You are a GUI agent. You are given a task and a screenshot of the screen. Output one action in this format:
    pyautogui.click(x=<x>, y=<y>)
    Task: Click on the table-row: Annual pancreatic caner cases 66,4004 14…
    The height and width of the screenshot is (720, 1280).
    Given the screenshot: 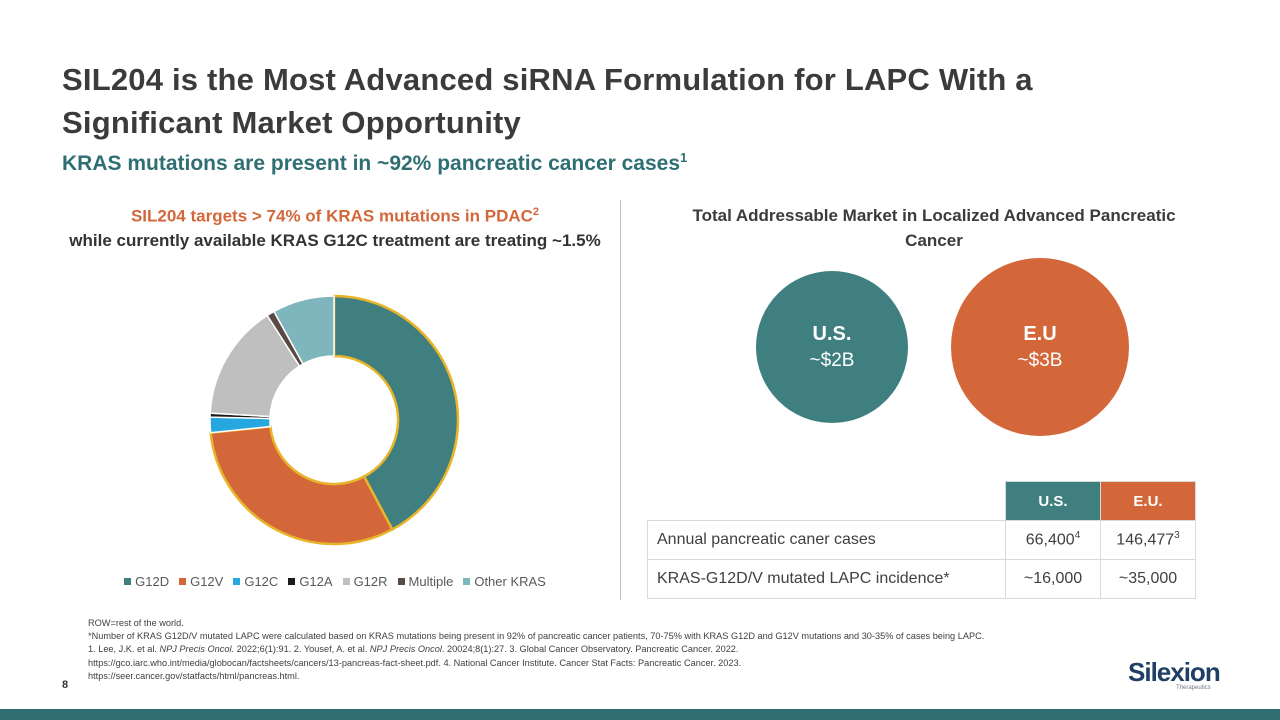 What is the action you would take?
    pyautogui.click(x=921, y=540)
    